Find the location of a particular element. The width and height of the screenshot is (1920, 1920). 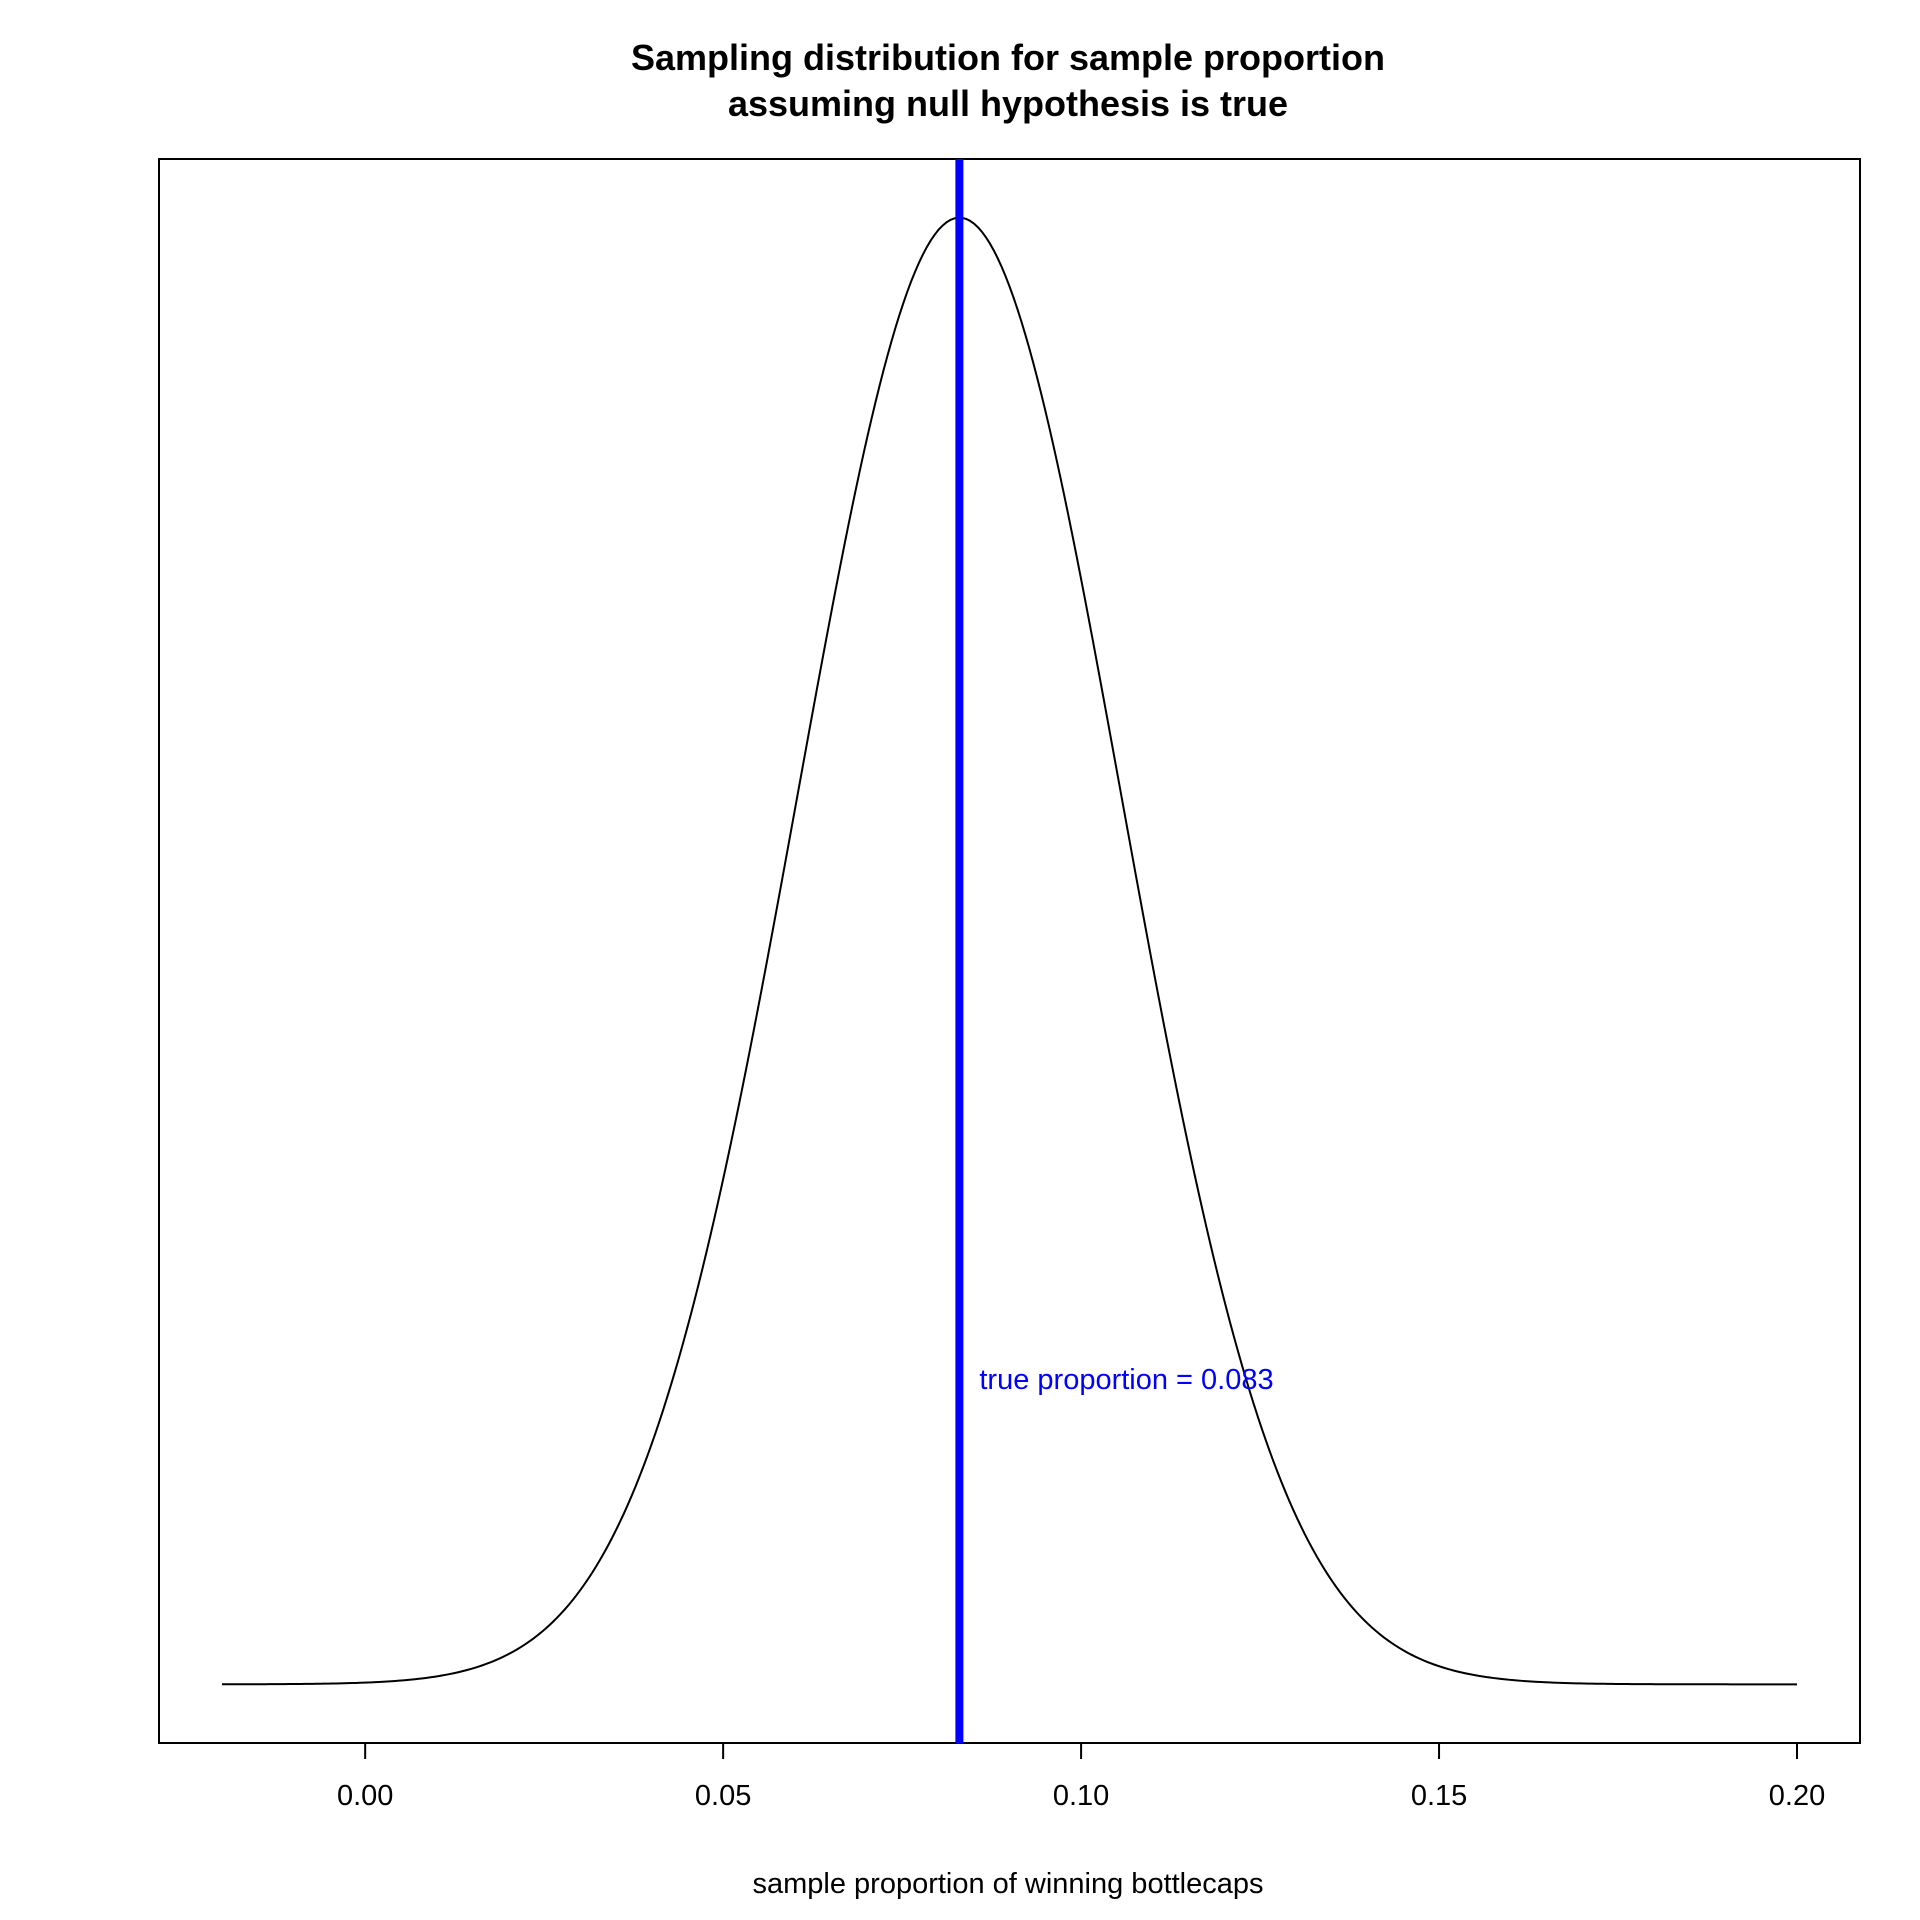

x-tick-label: 0.05 is located at coordinates (723, 1796).